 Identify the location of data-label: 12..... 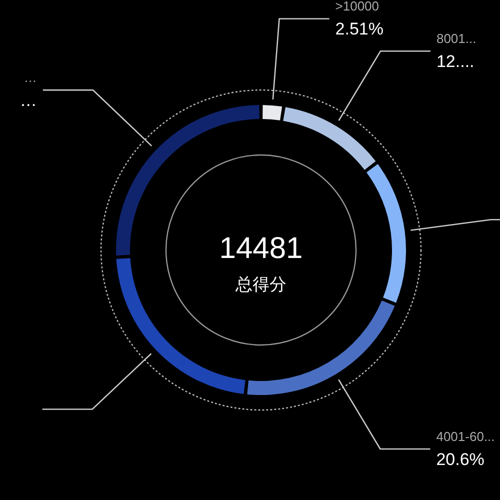
(455, 62).